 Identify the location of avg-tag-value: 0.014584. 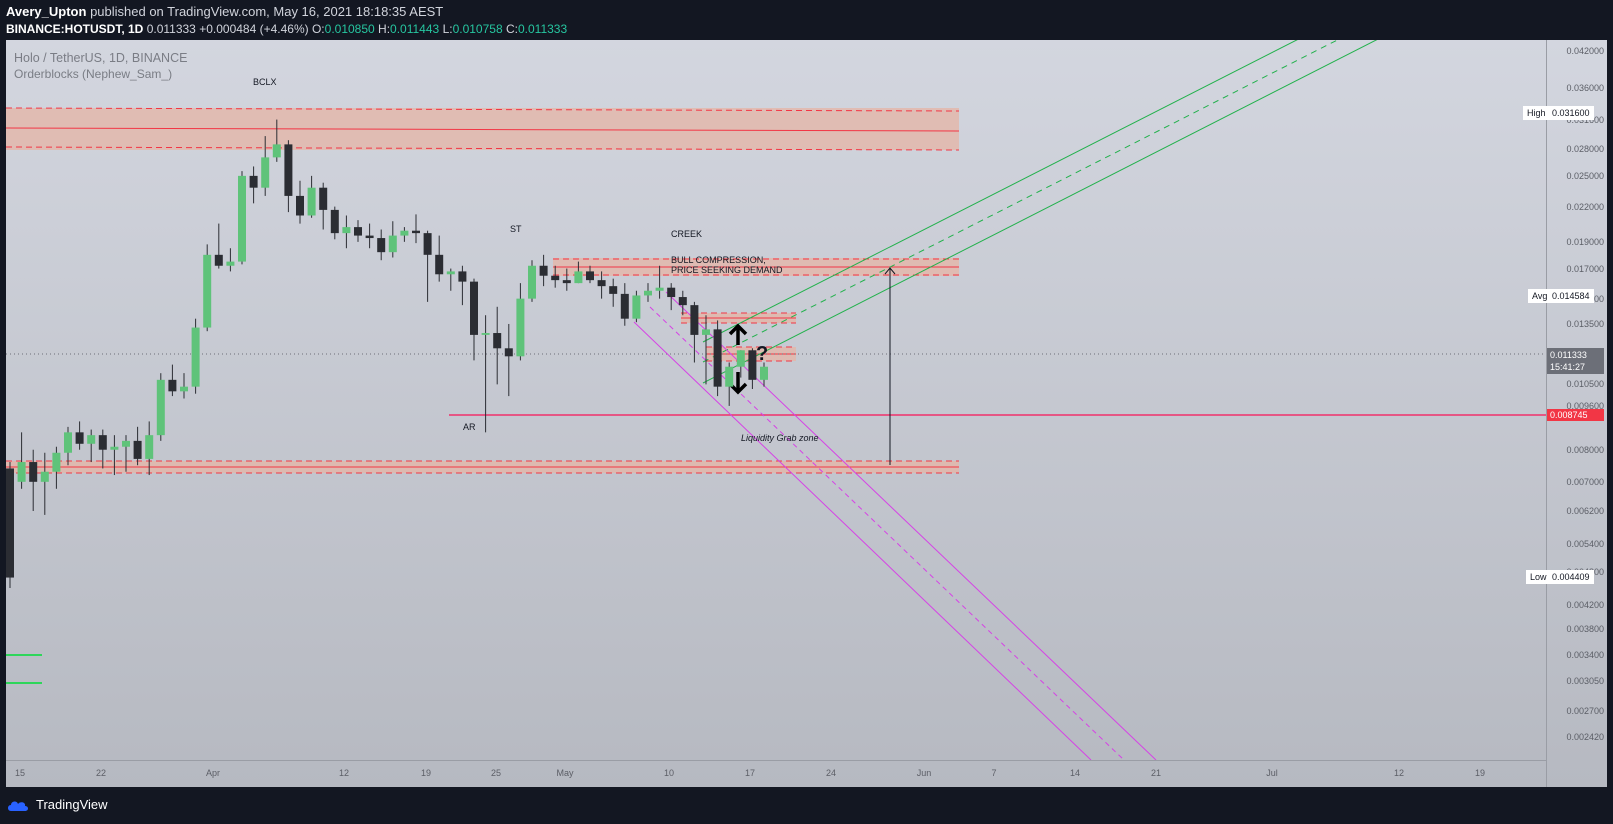
(1571, 296).